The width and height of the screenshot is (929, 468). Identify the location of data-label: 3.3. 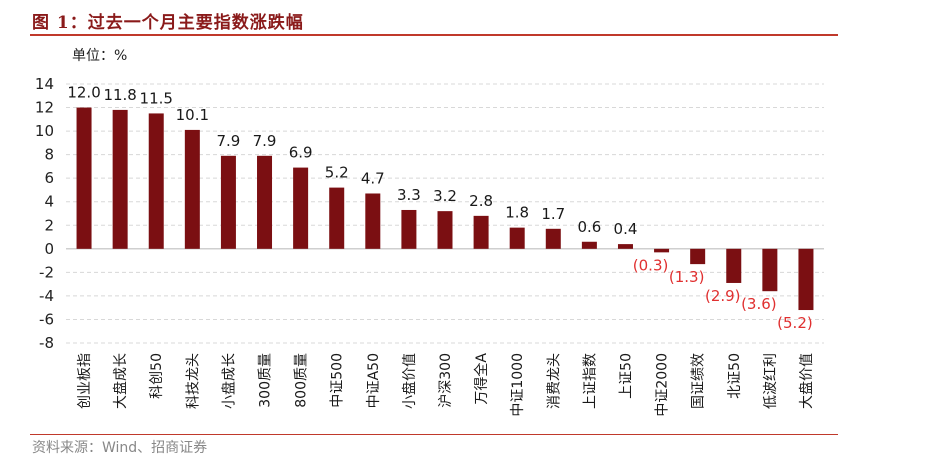
(409, 195).